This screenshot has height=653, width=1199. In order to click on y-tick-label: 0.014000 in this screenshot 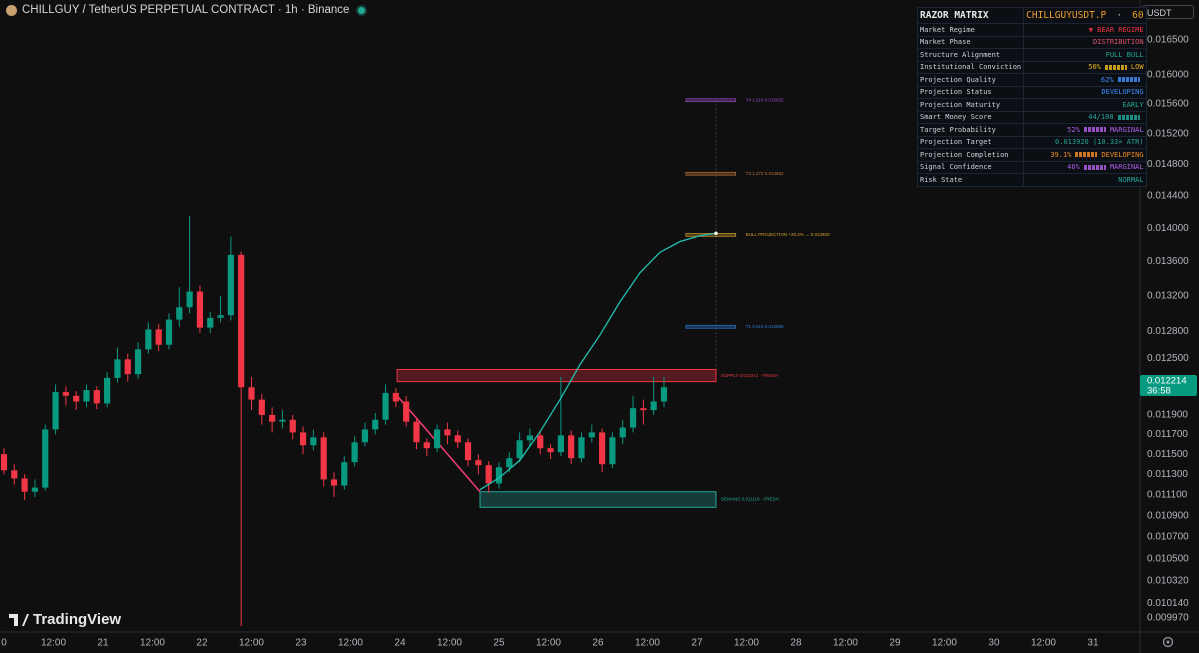, I will do `click(1168, 228)`.